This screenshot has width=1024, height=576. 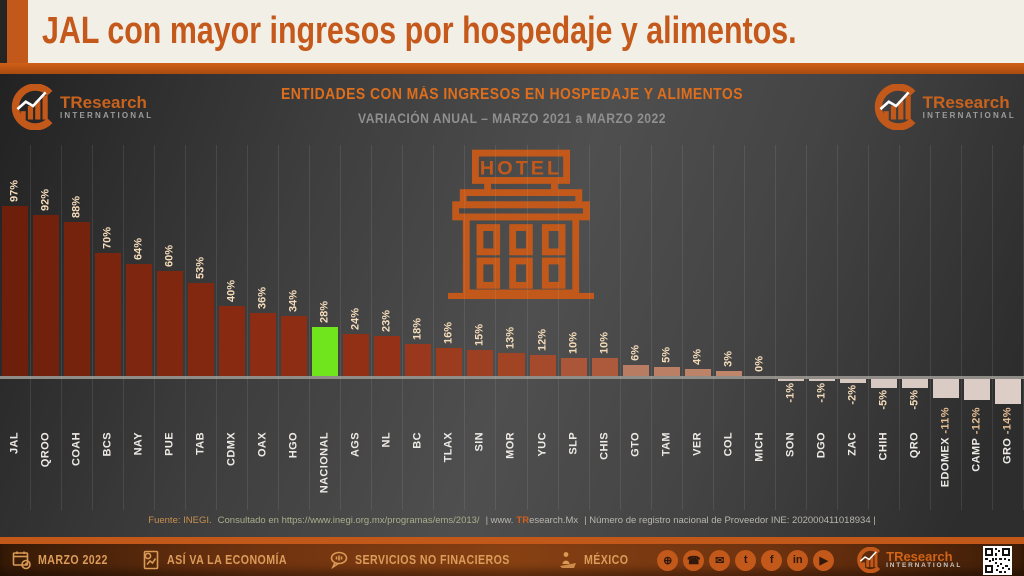 I want to click on bar-column-NACIONAL: 28% NACIONAL, so click(x=326, y=327).